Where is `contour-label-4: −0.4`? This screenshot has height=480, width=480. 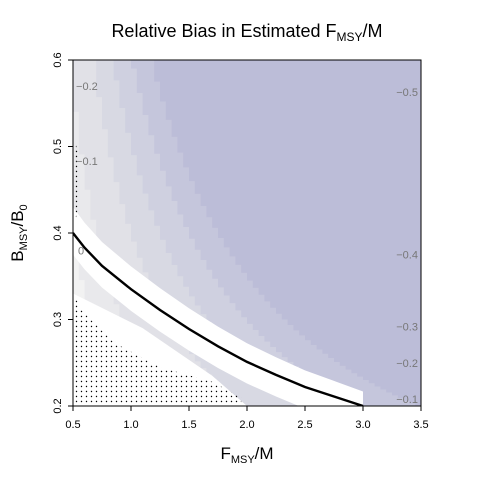 contour-label-4: −0.4 is located at coordinates (407, 256).